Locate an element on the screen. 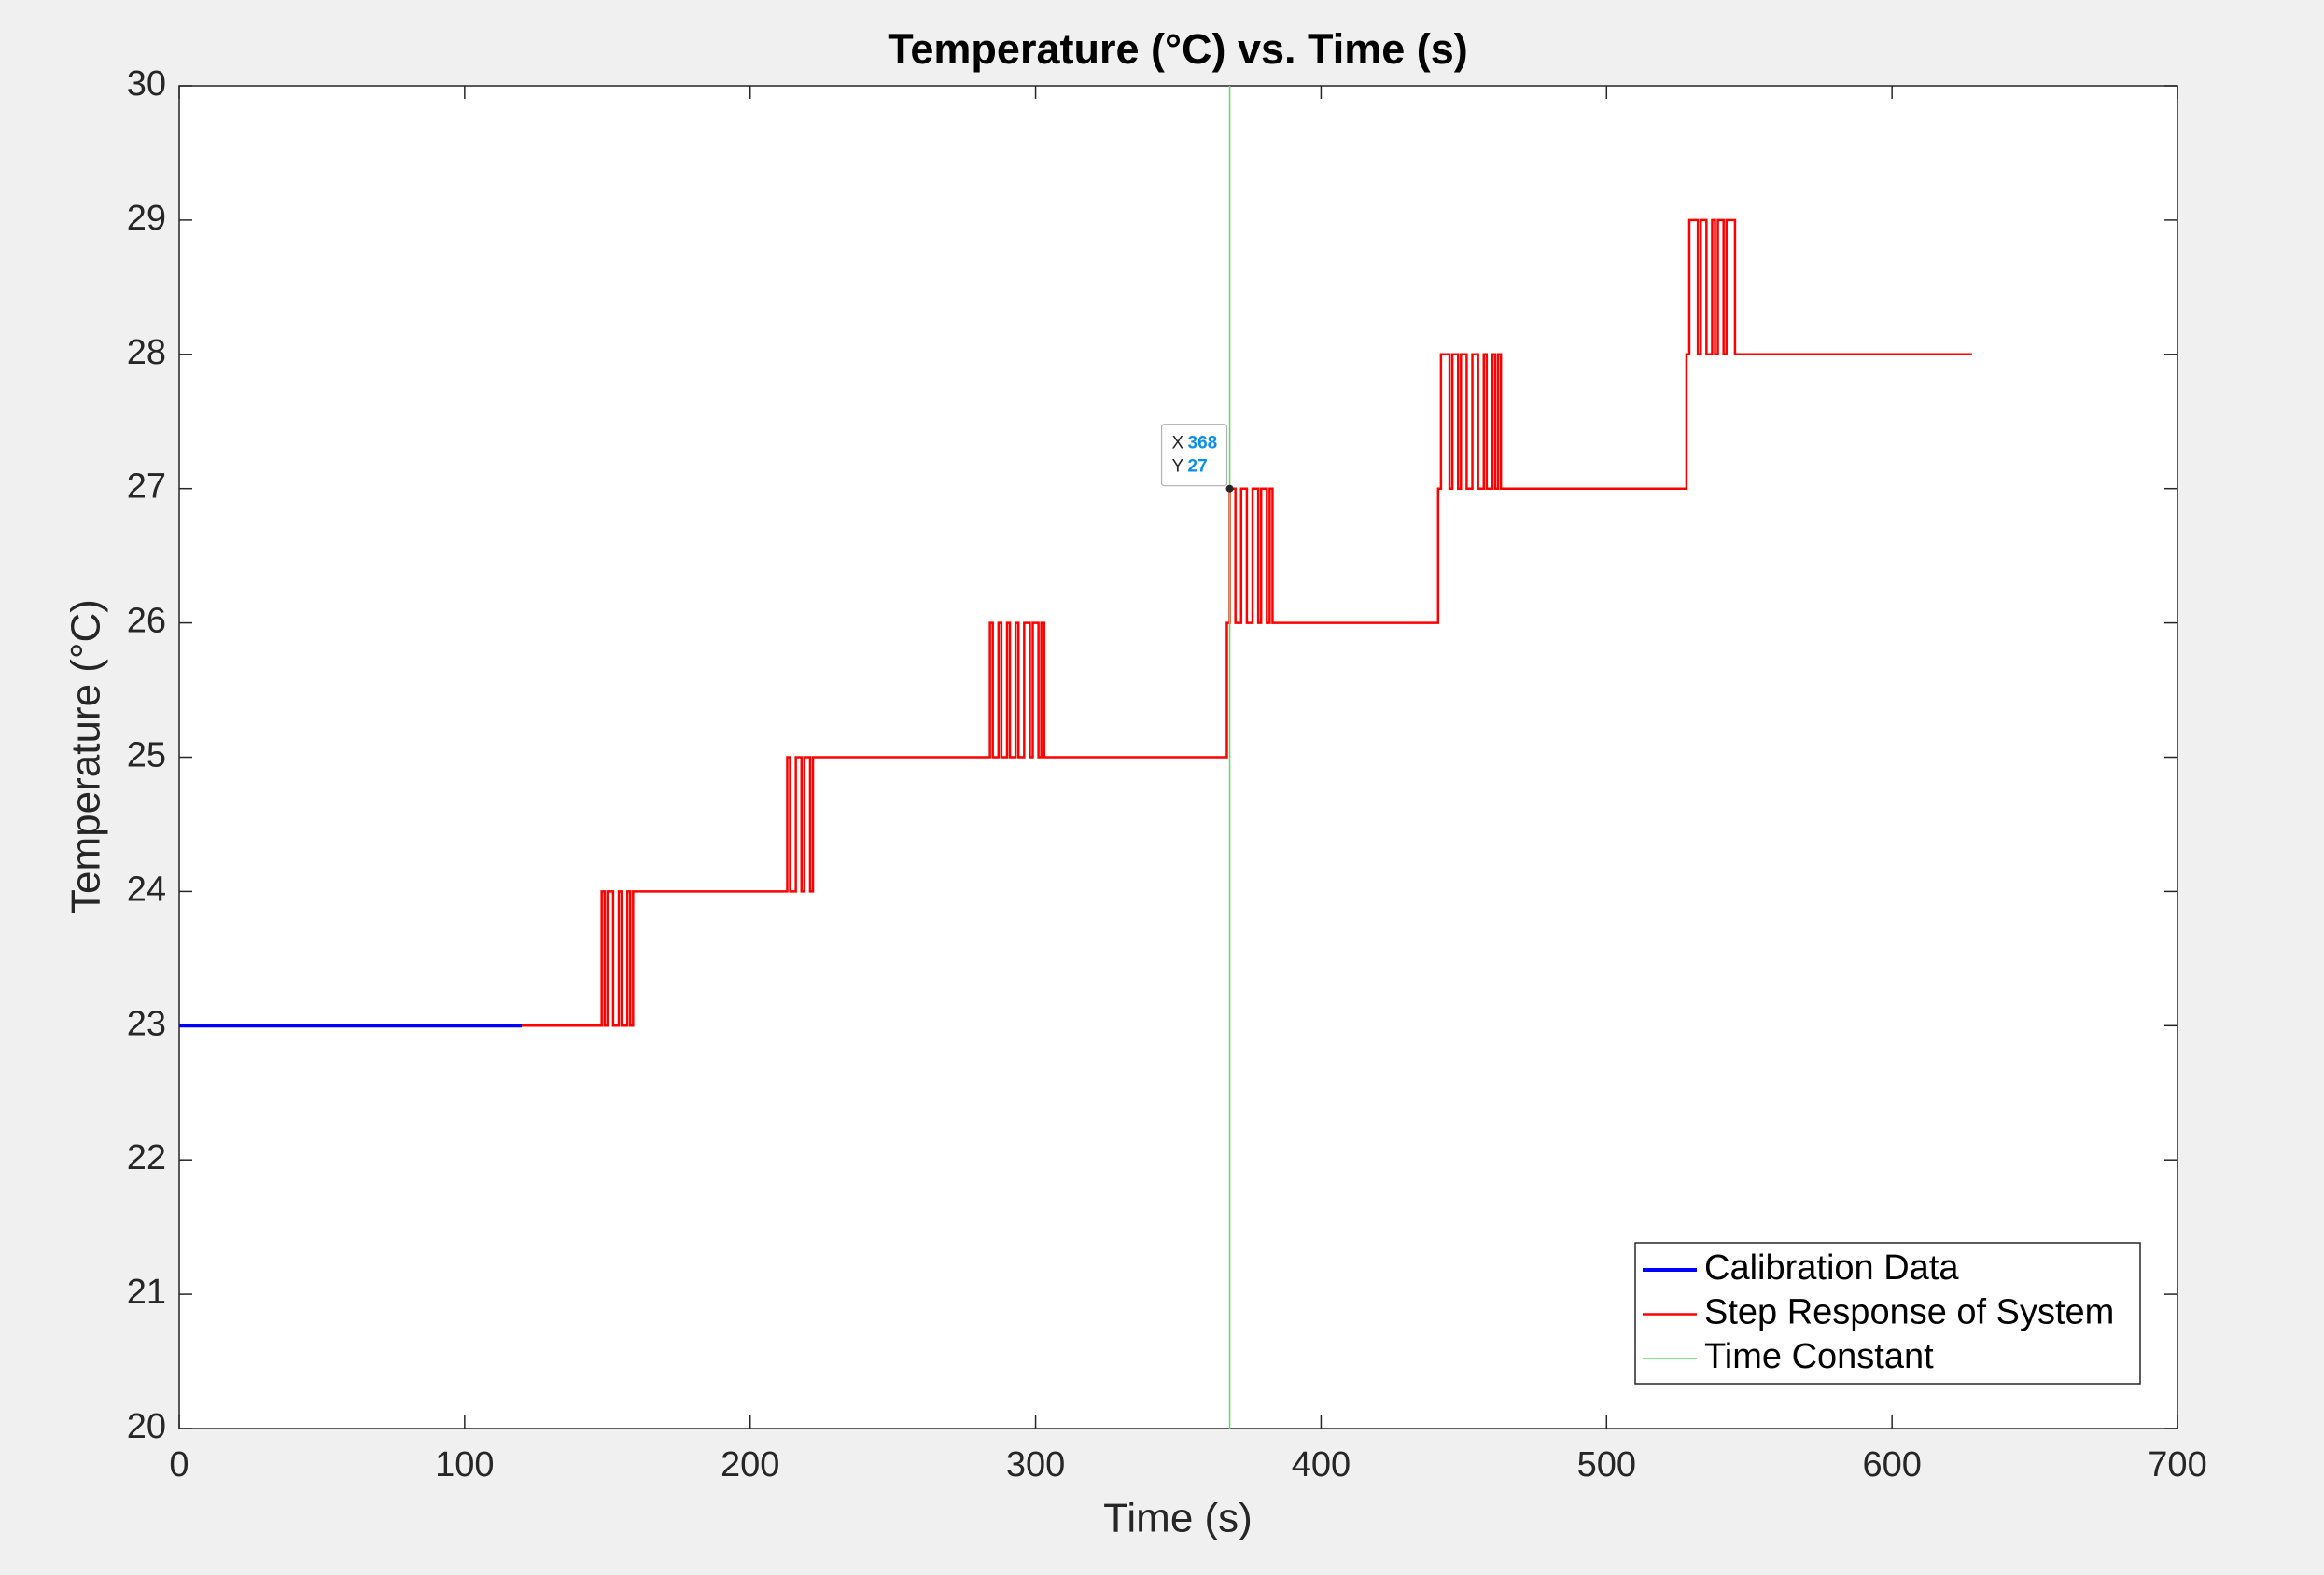 The image size is (2324, 1575). datatip-point is located at coordinates (1229, 488).